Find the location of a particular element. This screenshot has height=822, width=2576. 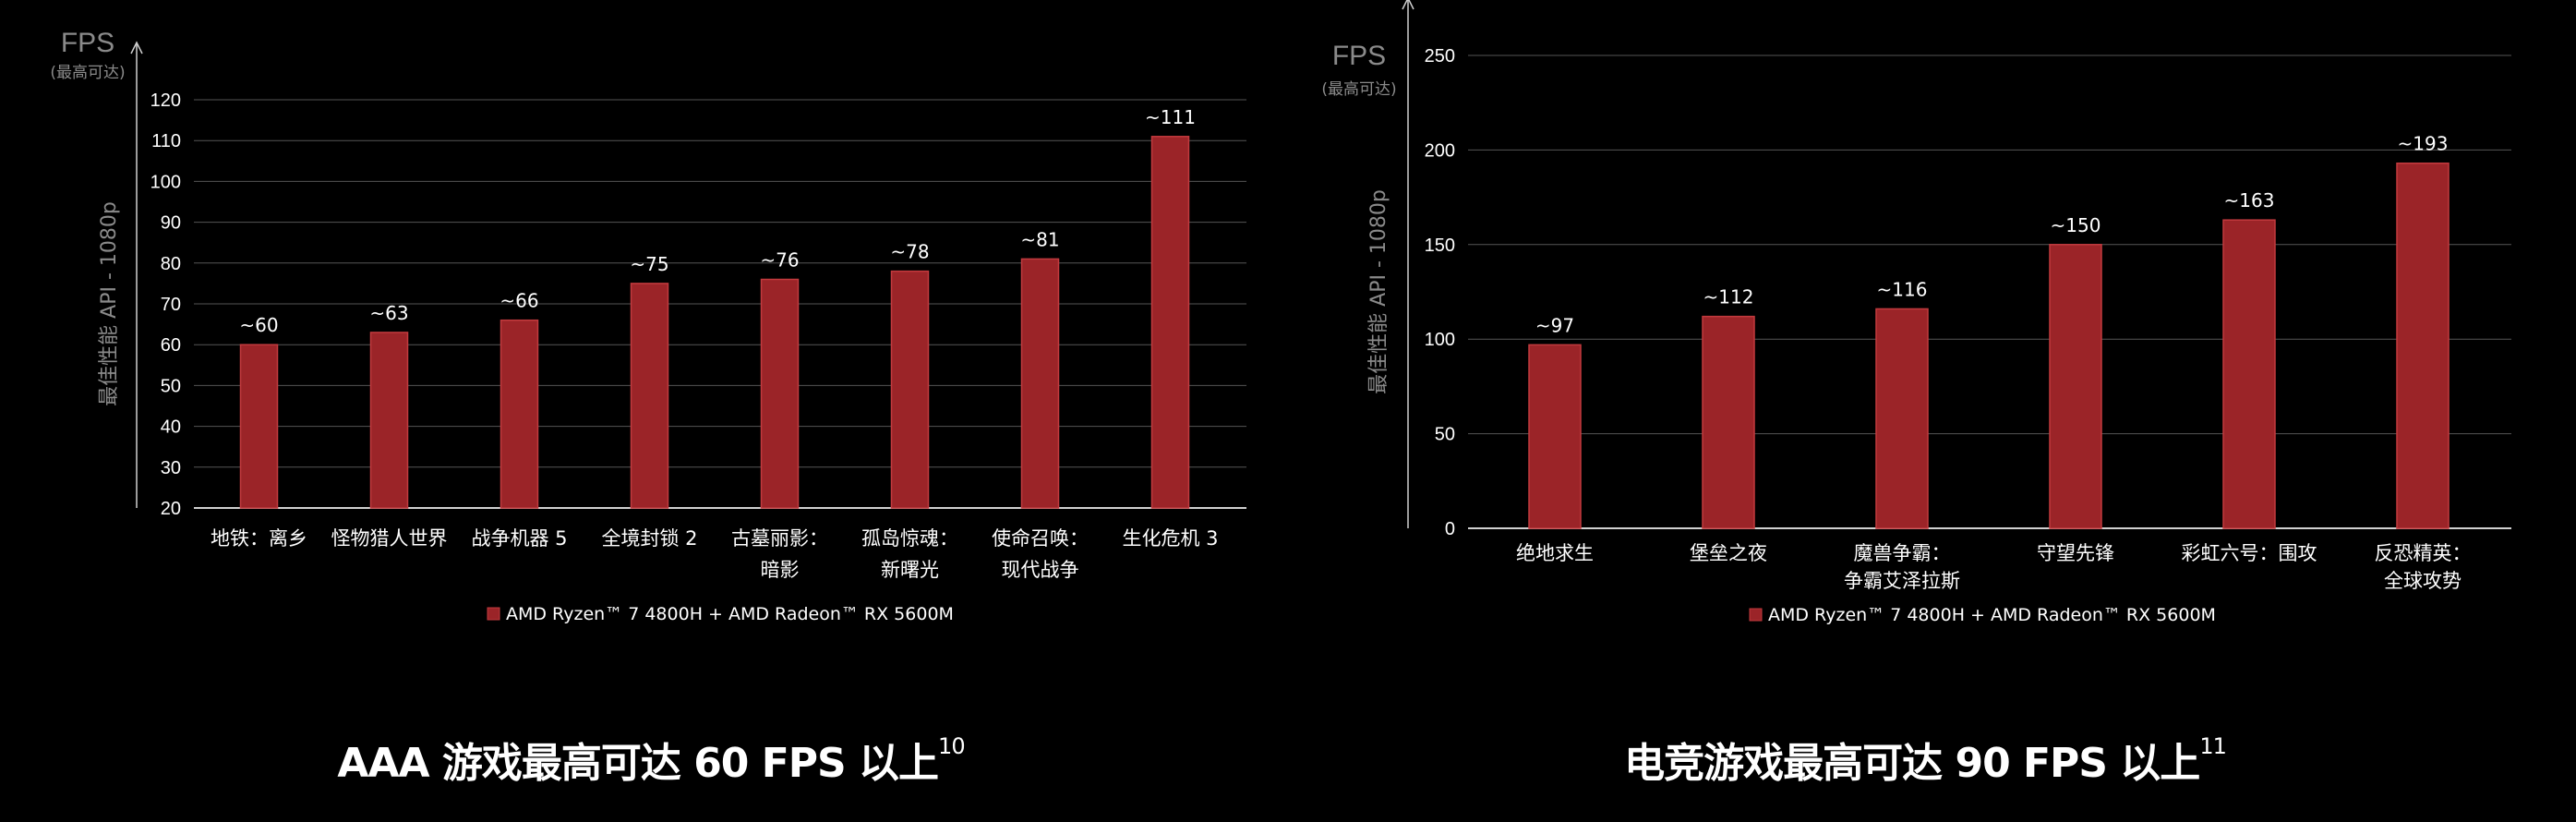

chart2-legend-swatch is located at coordinates (1756, 615).